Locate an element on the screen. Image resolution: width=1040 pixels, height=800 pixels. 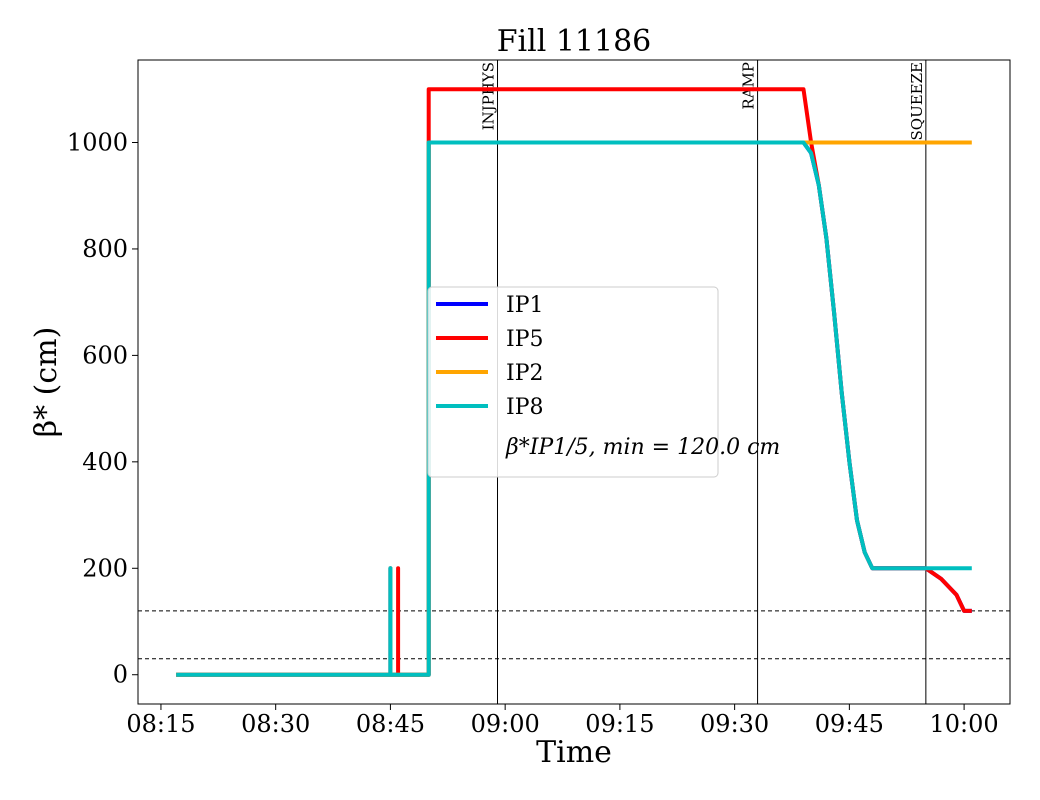
legend-label: IP5 is located at coordinates (525, 339).